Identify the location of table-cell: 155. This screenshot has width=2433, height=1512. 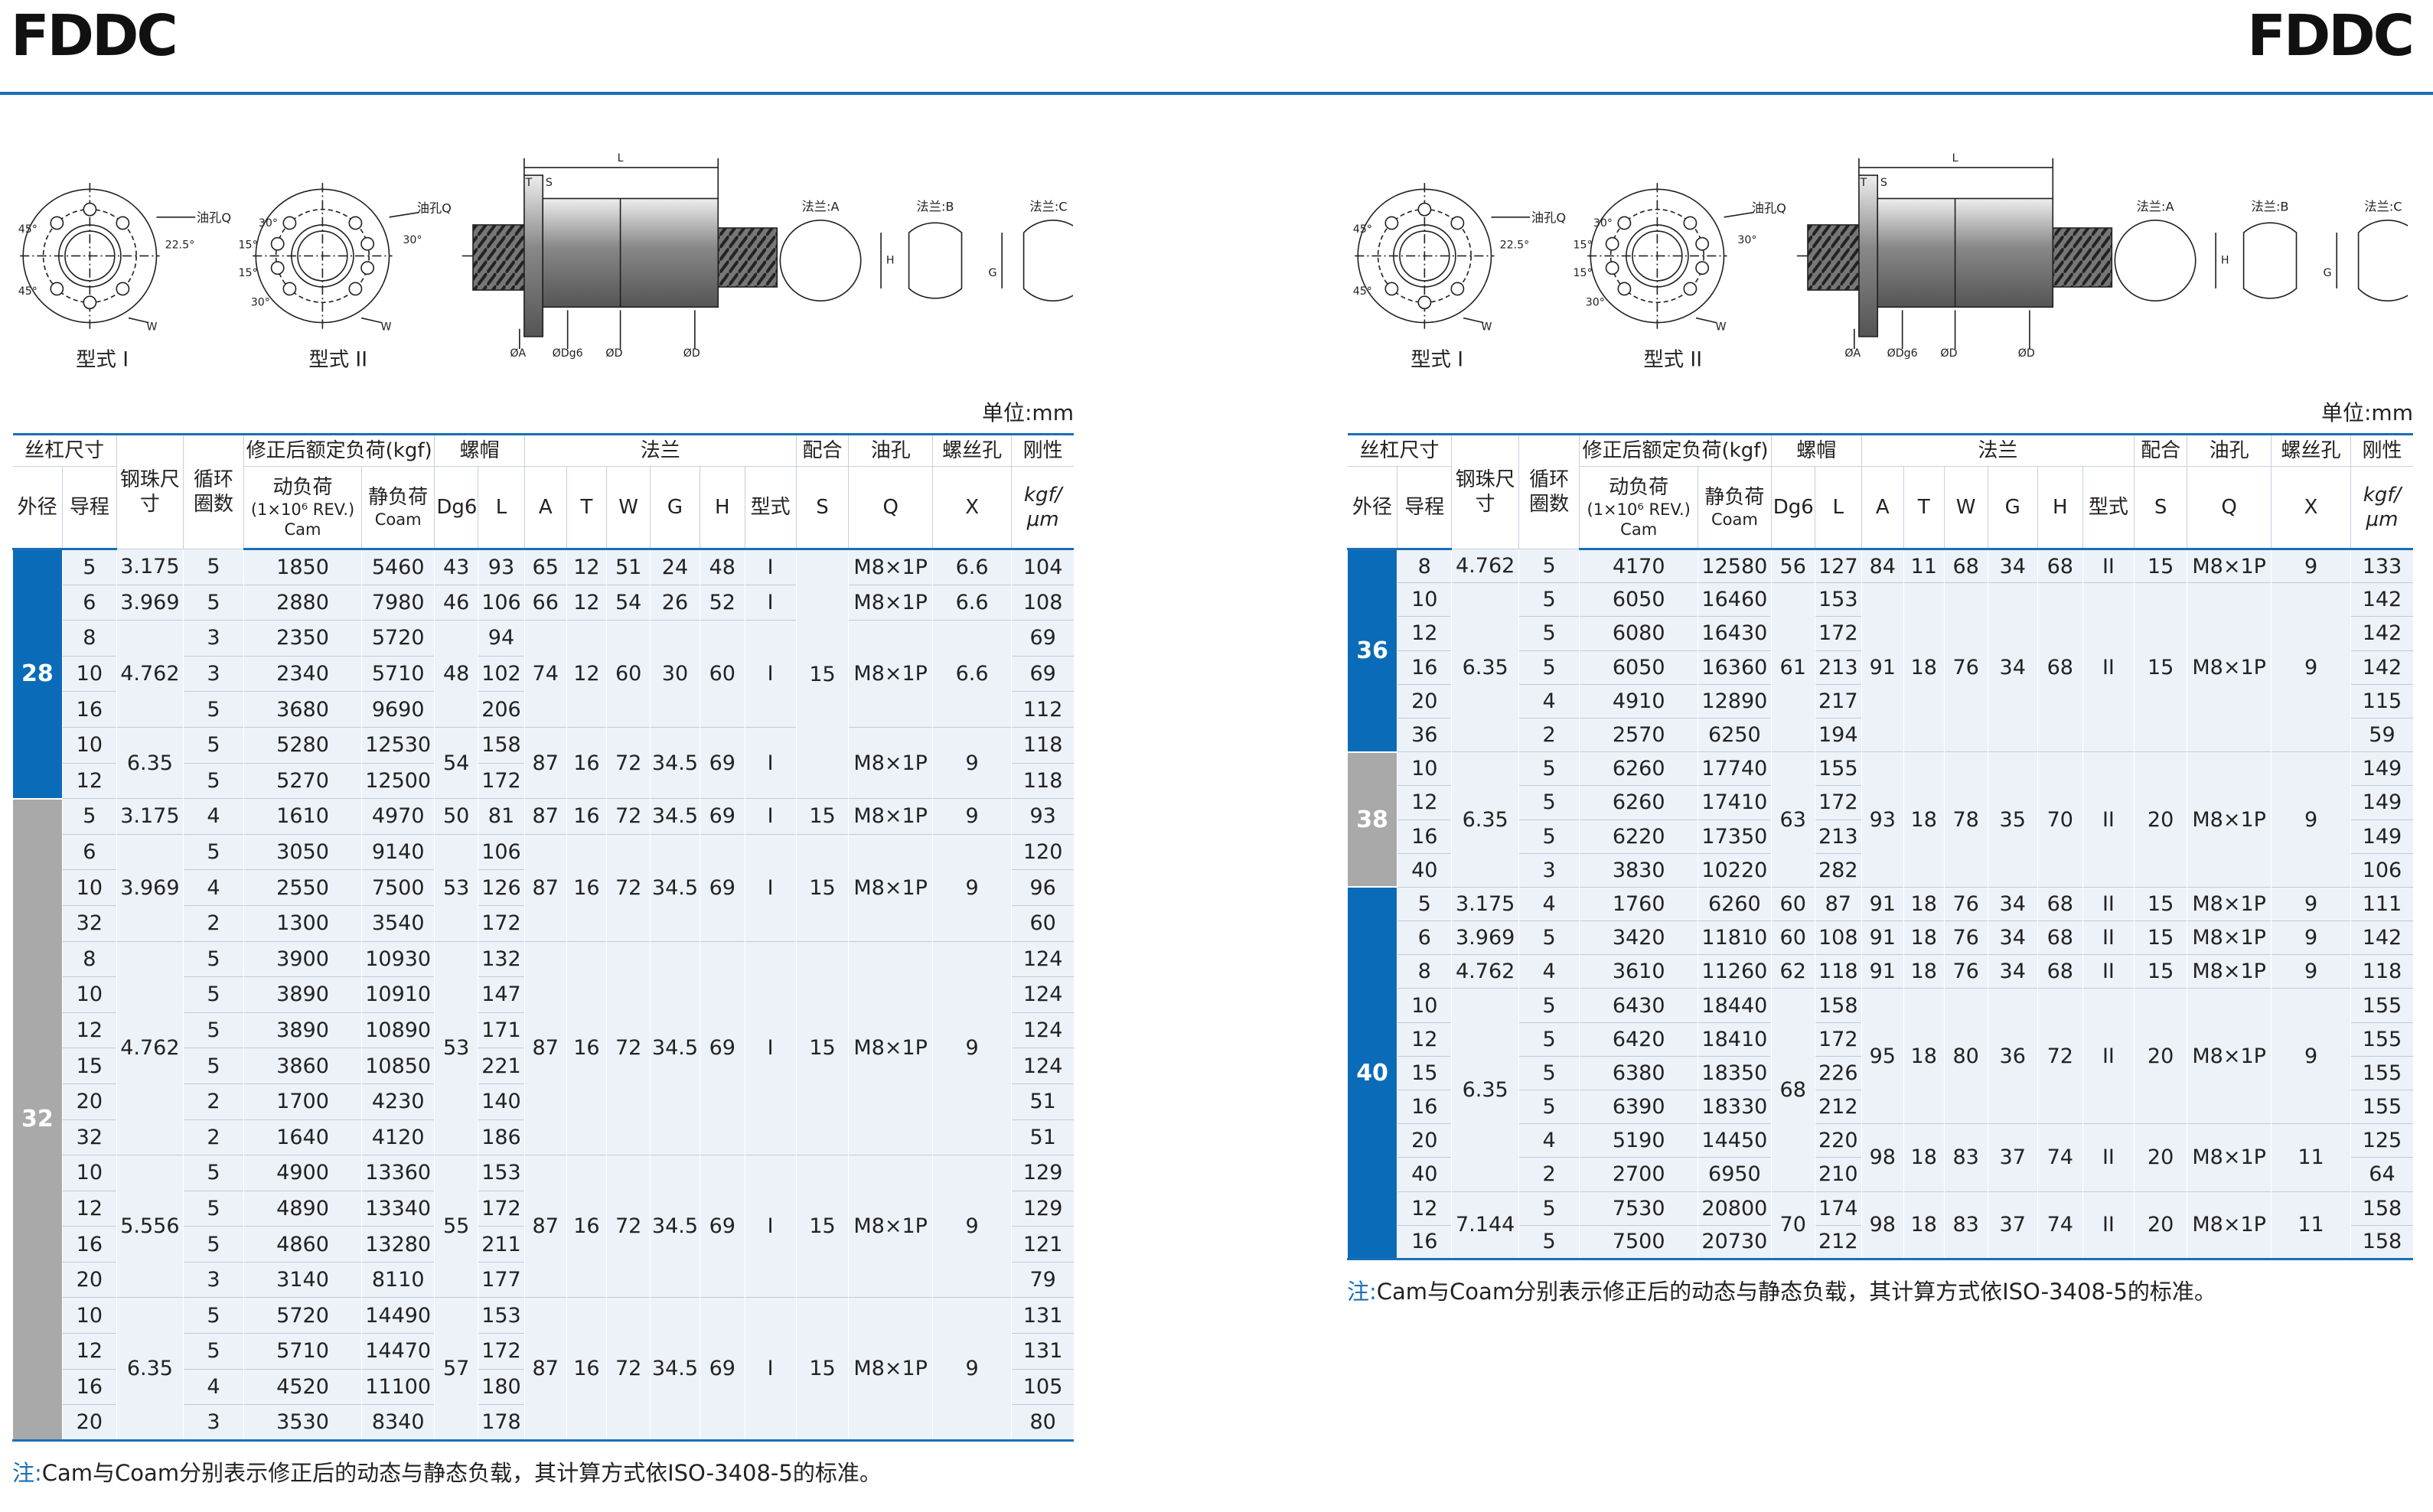
(2381, 1006).